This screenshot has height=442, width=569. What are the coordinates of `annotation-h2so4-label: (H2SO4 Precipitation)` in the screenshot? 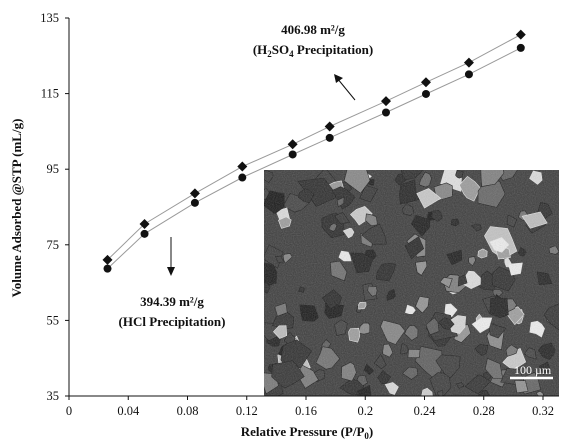 It's located at (313, 50).